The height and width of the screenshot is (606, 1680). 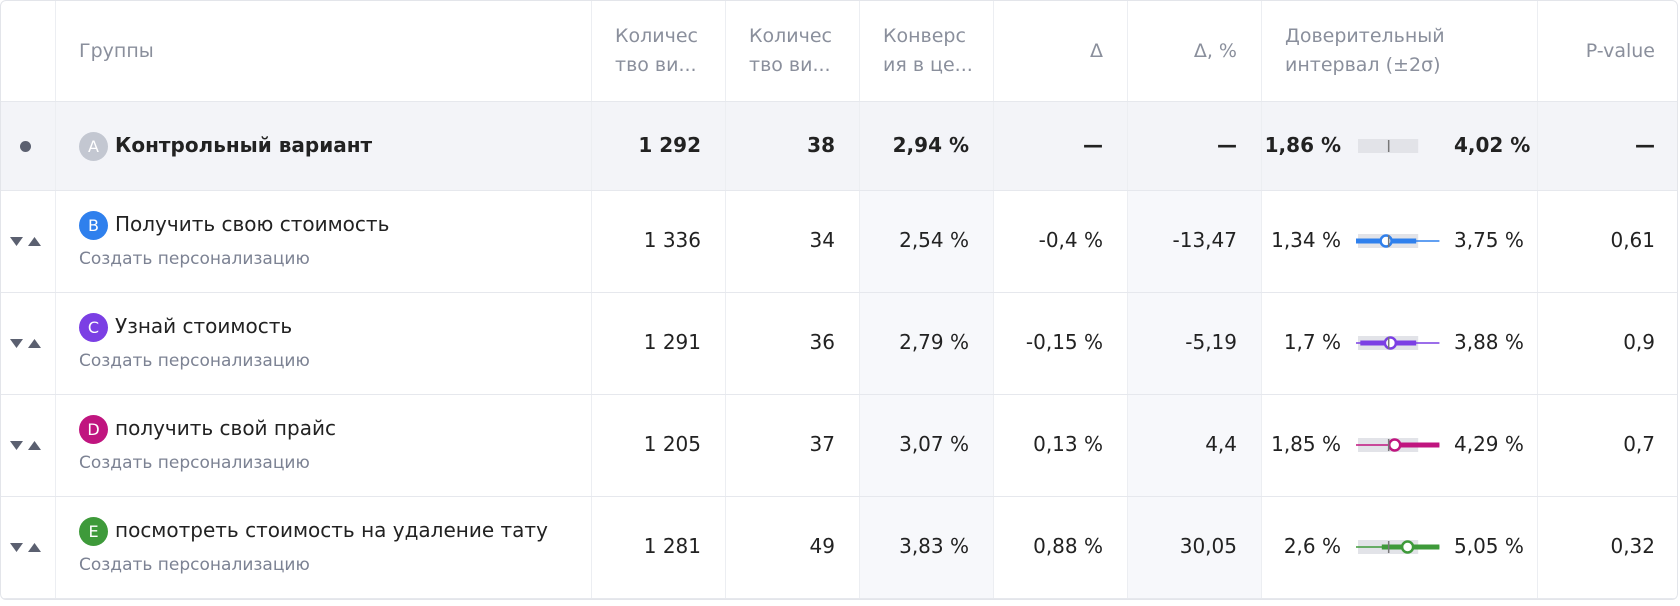 What do you see at coordinates (1639, 342) in the screenshot?
I see `p-value: 0,9` at bounding box center [1639, 342].